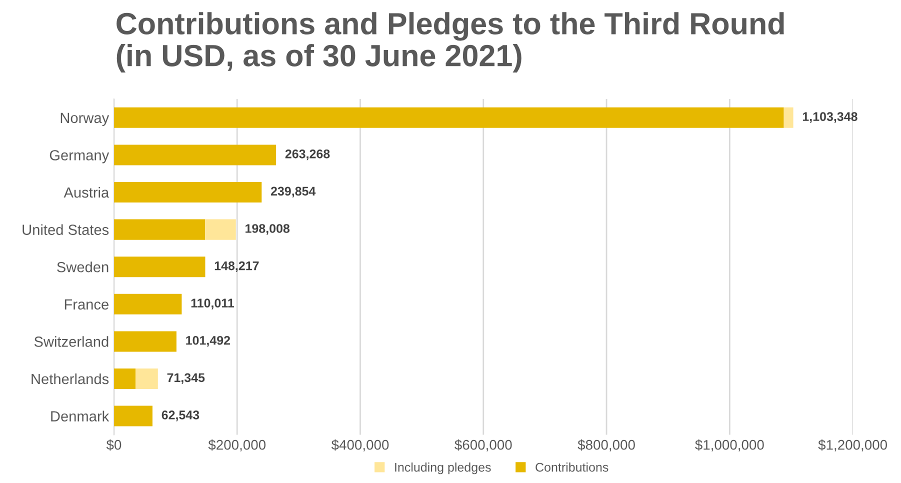 This screenshot has width=901, height=483. I want to click on y-tick-label: Switzerland, so click(71, 341).